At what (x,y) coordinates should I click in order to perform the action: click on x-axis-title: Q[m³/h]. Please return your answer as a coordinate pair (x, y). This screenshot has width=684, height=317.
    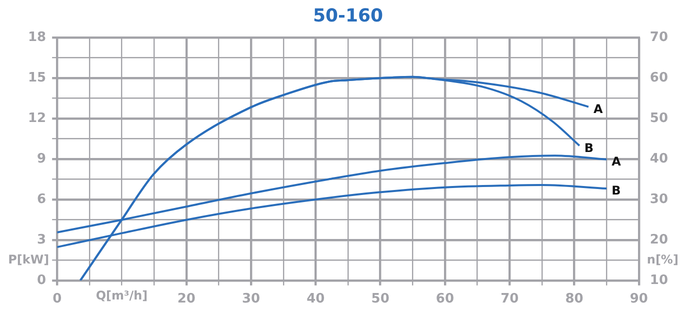
    Looking at the image, I should click on (122, 295).